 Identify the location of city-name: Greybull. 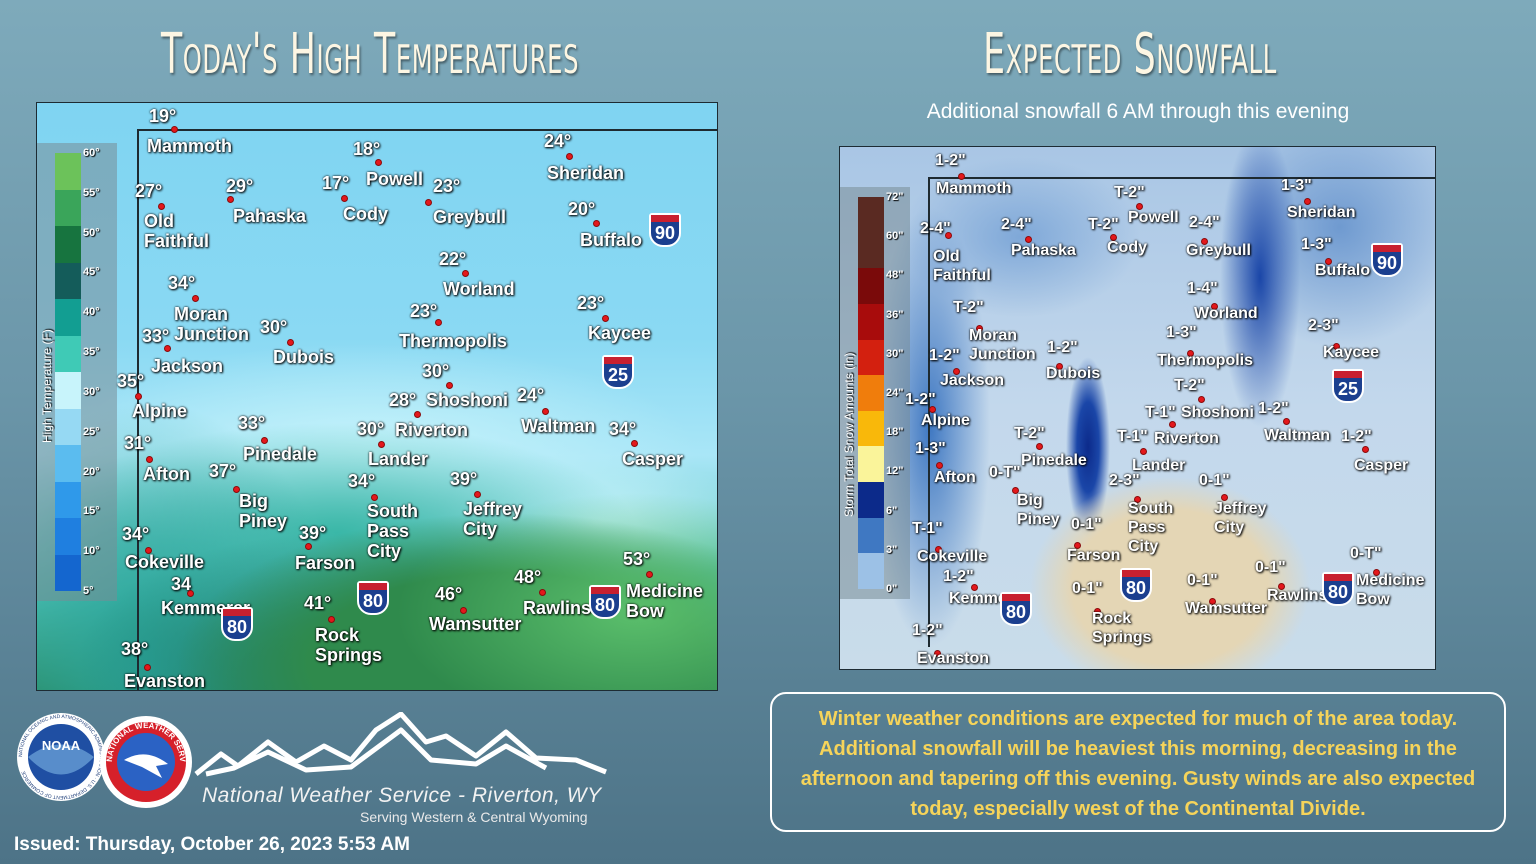
(470, 217).